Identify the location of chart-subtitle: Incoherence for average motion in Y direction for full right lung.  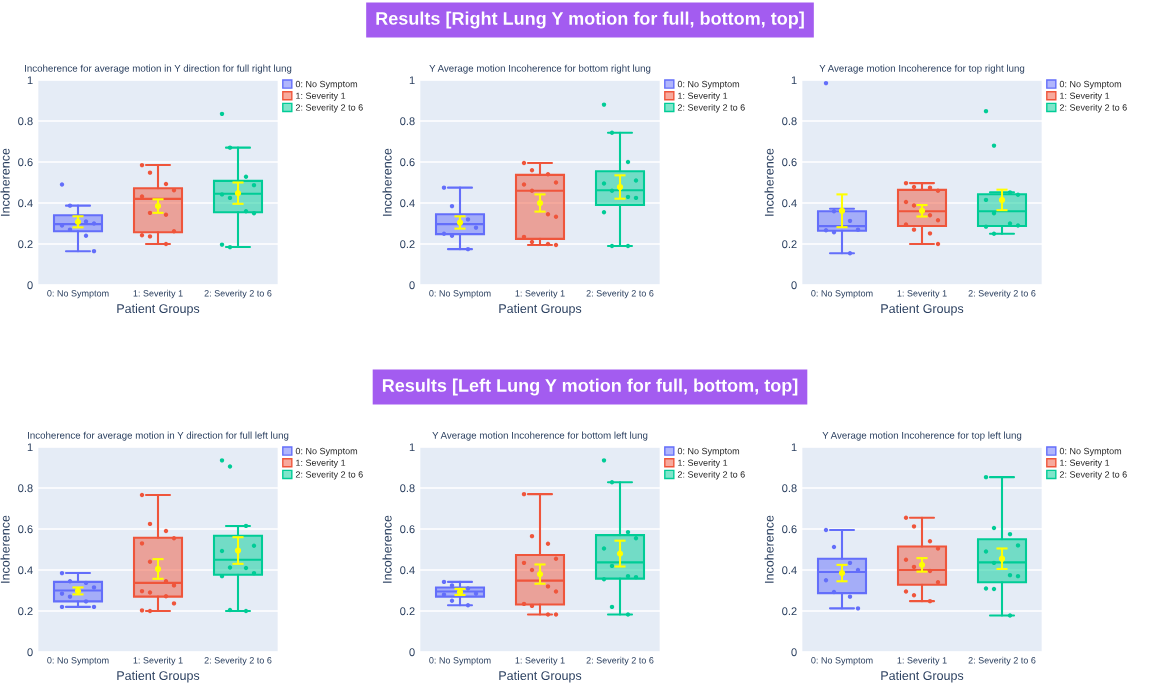
(158, 69).